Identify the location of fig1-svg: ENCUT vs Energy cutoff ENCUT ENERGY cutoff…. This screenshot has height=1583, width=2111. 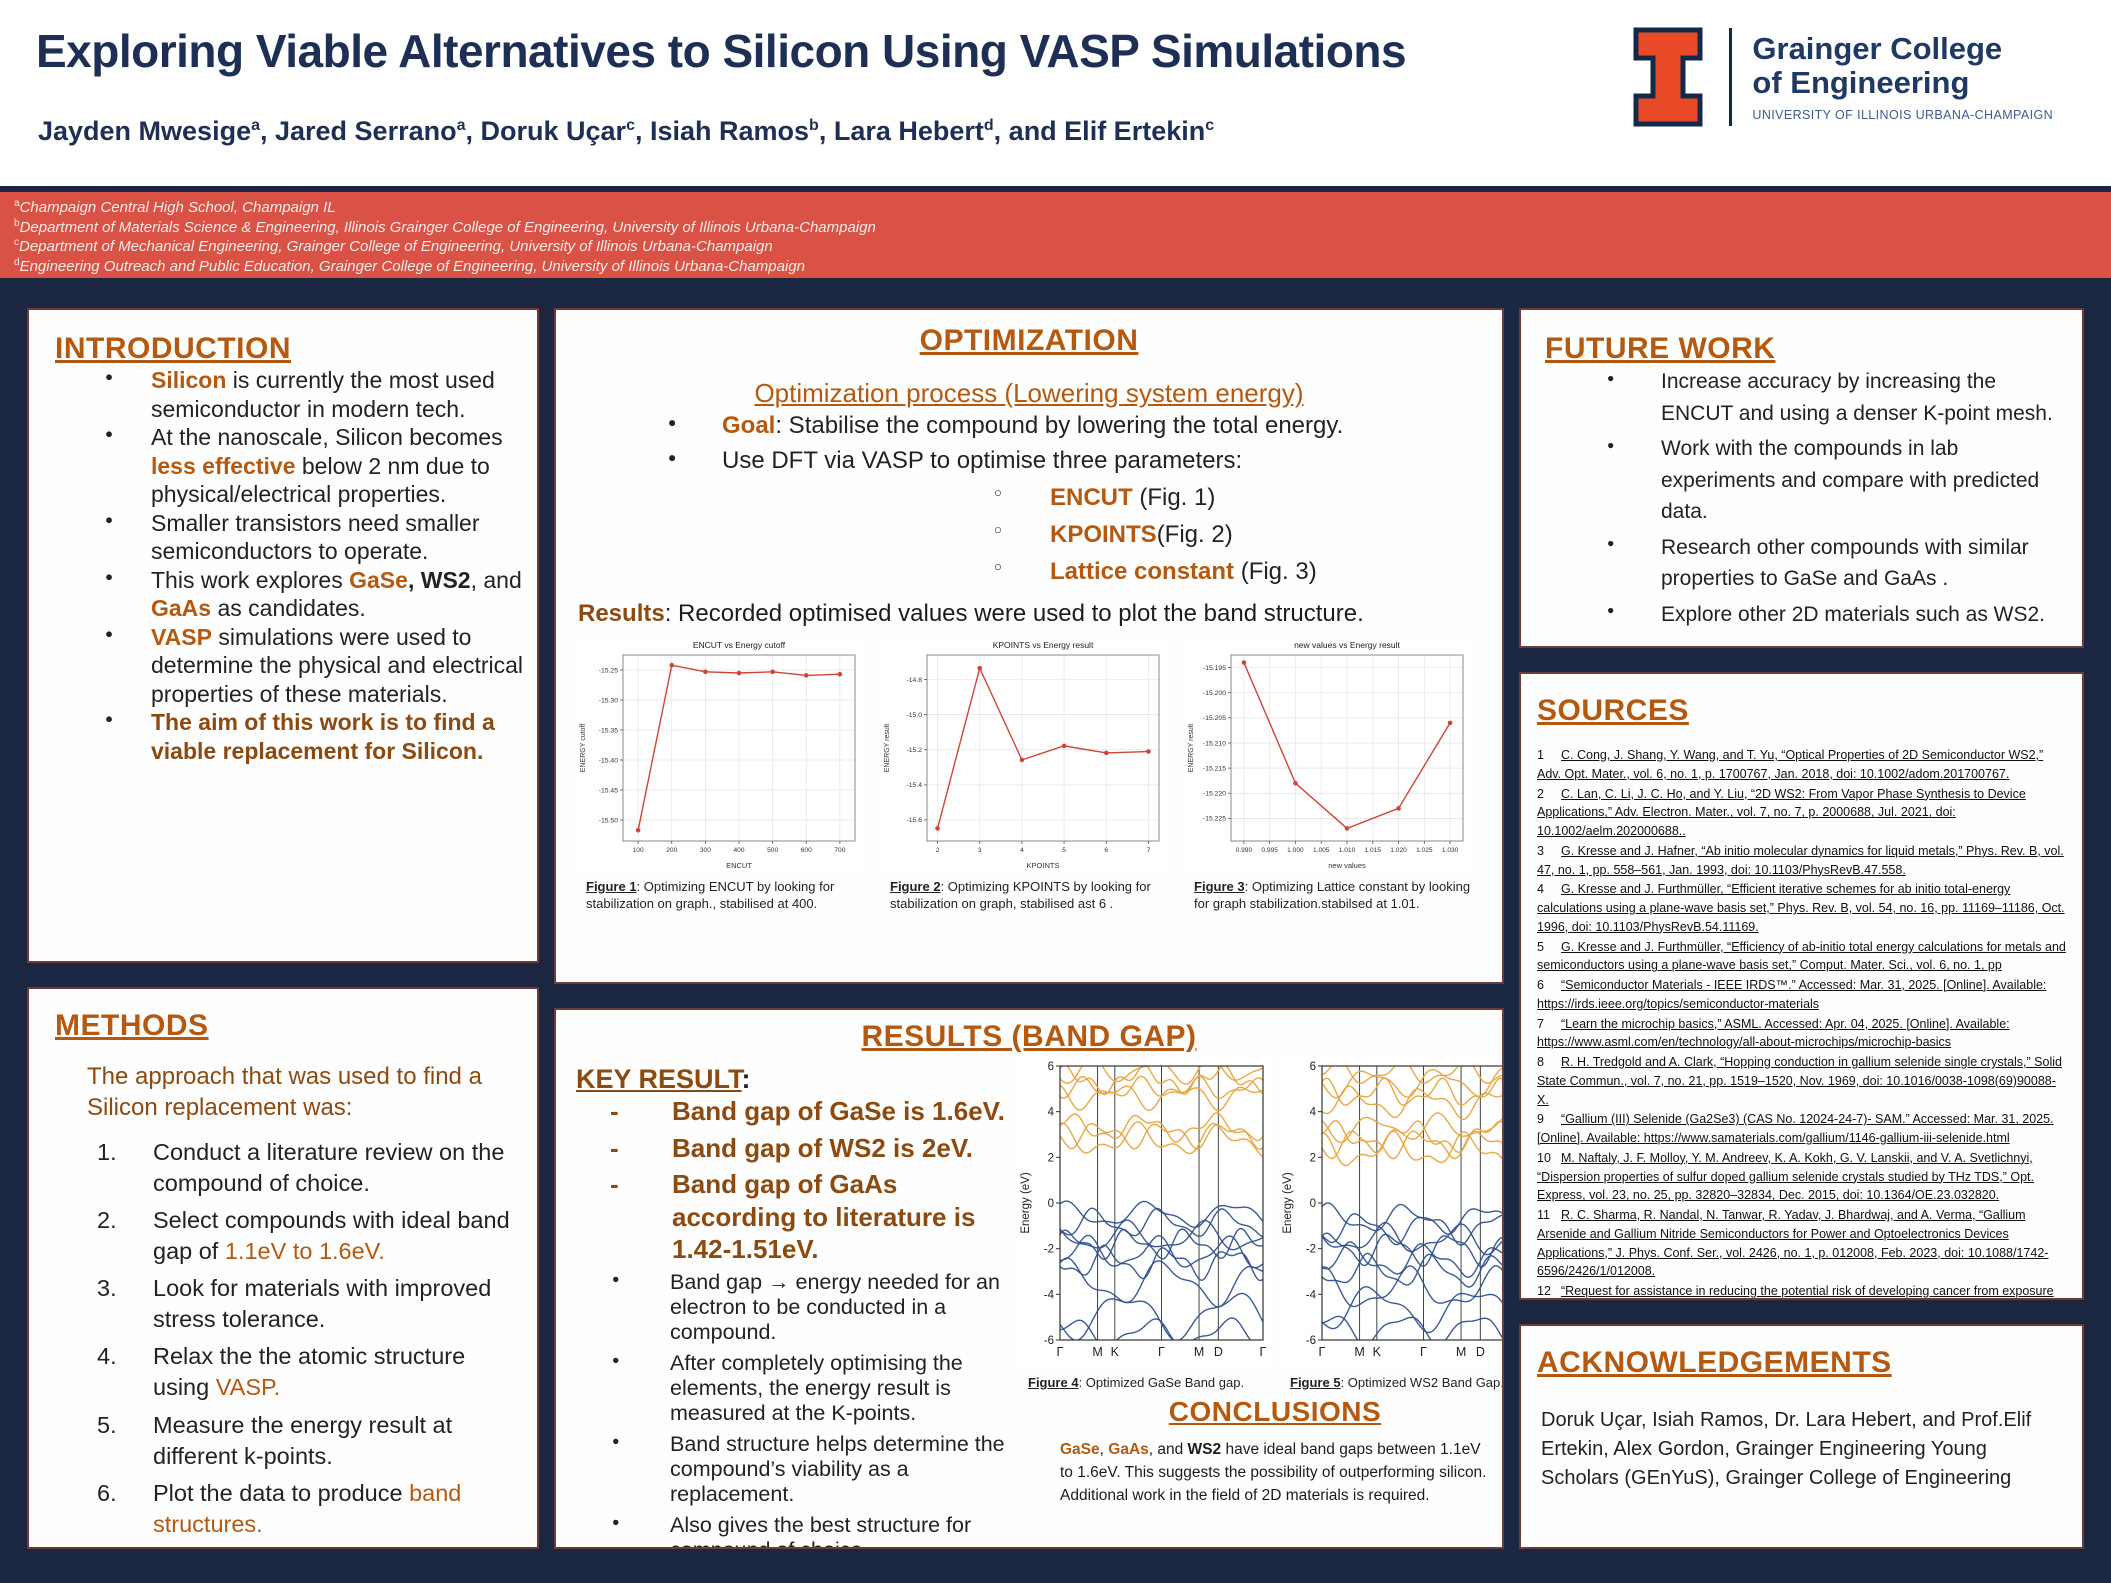
(720, 755).